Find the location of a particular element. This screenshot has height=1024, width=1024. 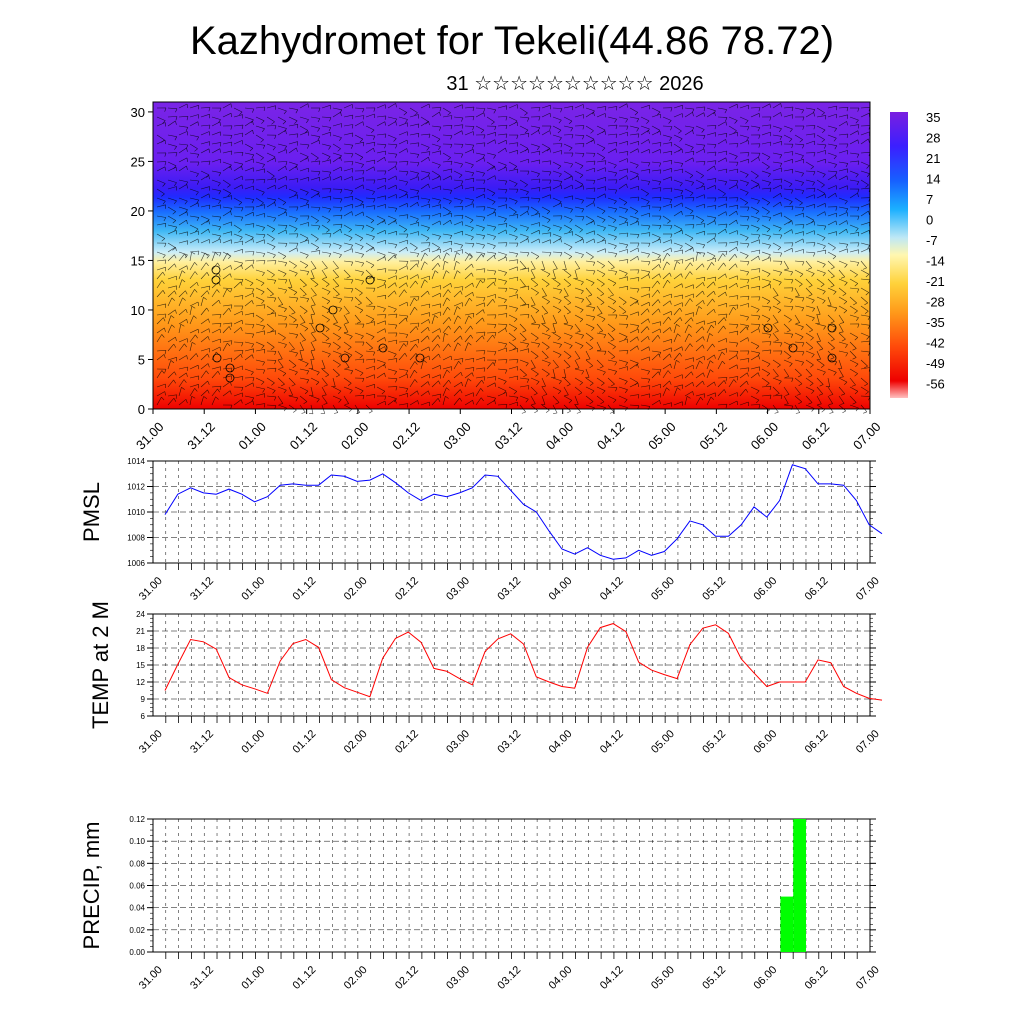

colorbar-label: -14 is located at coordinates (935, 261).